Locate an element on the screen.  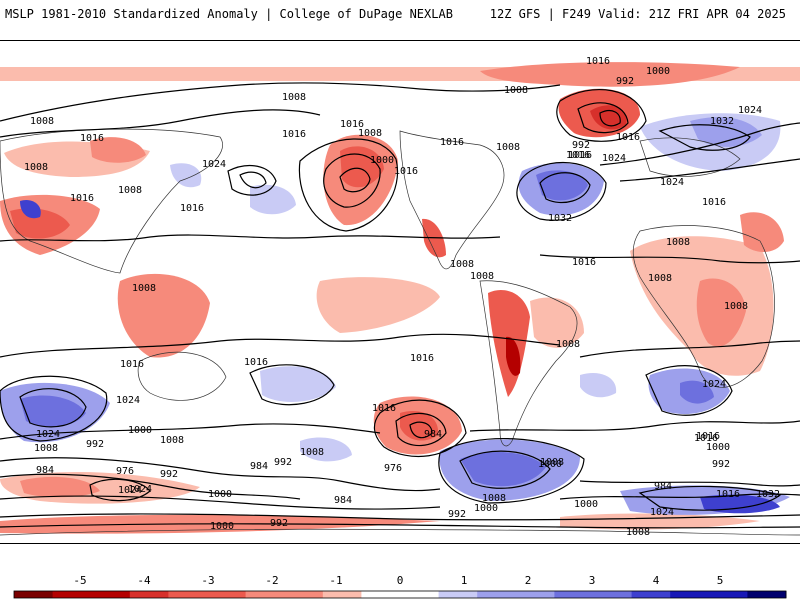
isobar-1000-south is located at coordinates (220, 474).